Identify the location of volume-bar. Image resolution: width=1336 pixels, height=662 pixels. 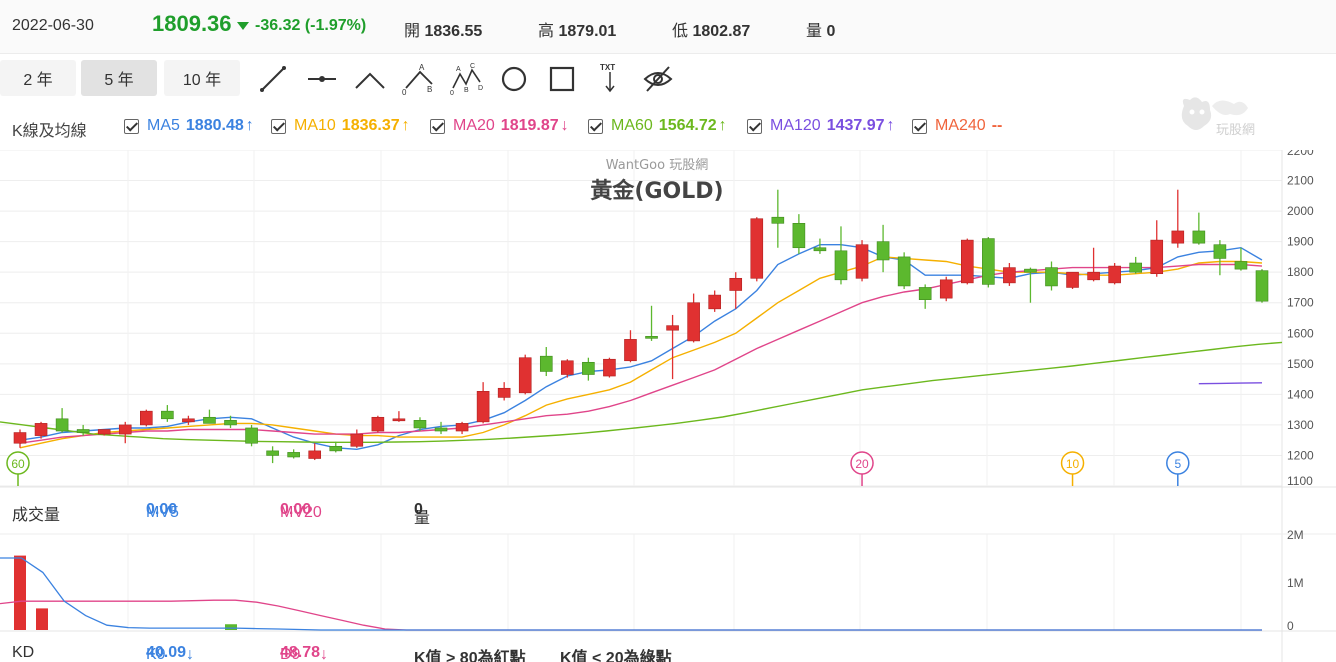
(42, 619).